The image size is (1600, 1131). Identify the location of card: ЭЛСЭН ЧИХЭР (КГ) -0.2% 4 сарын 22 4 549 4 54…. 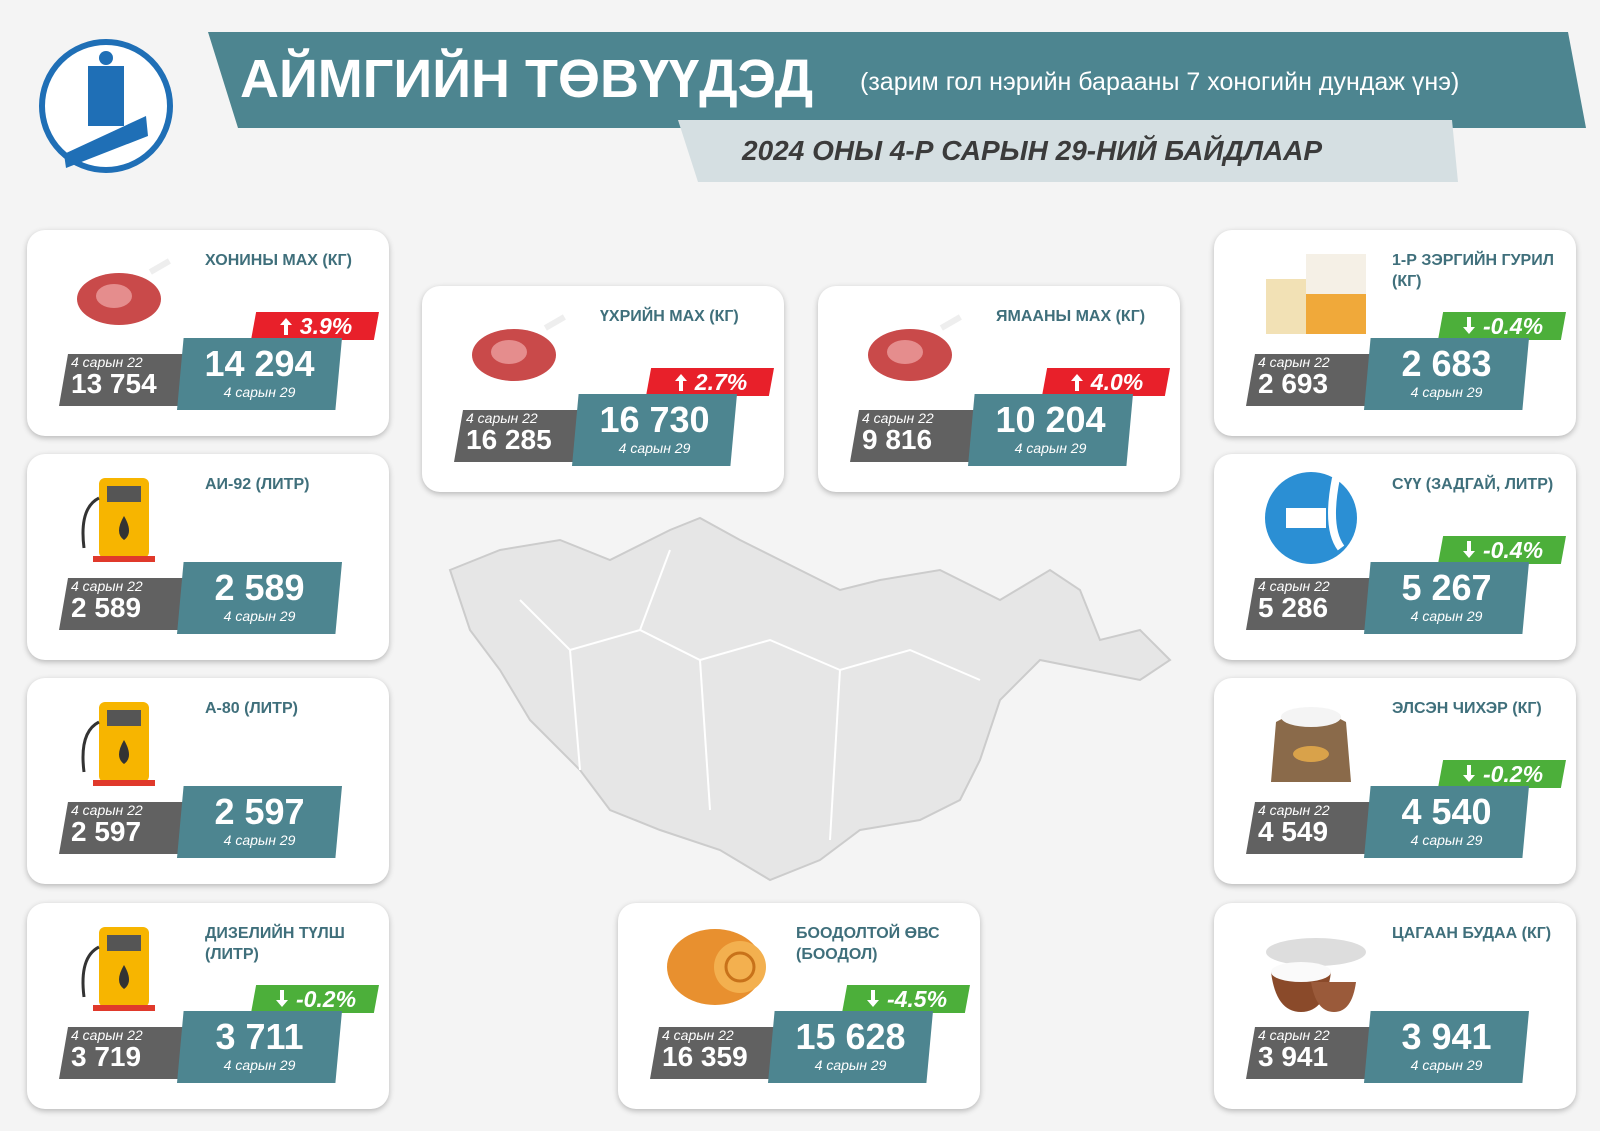
(1395, 781).